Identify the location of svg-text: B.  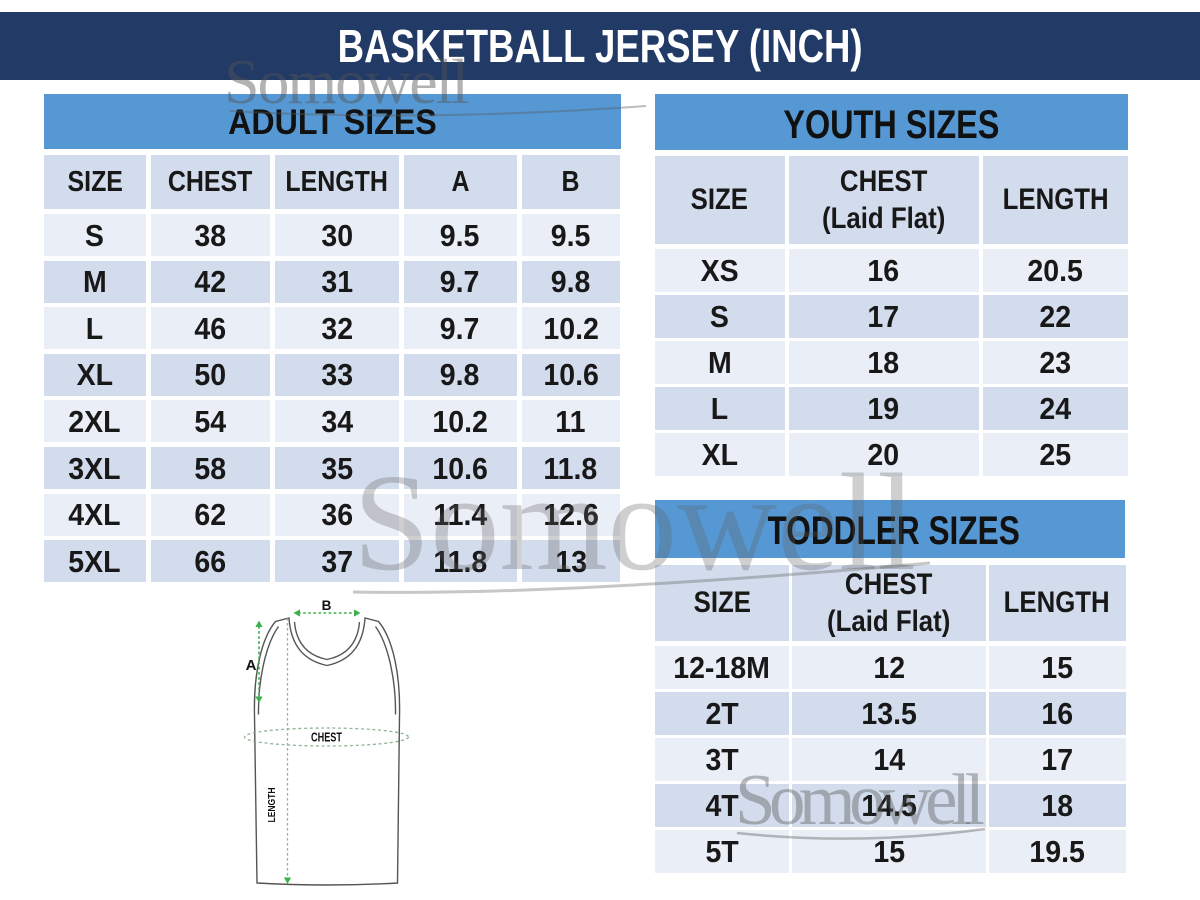
(327, 605).